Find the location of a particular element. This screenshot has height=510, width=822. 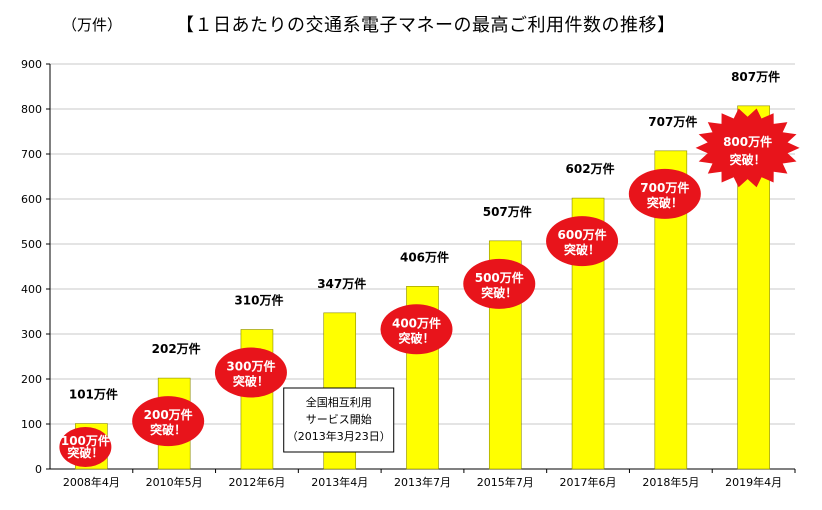

data-label: 807万件 is located at coordinates (755, 76).